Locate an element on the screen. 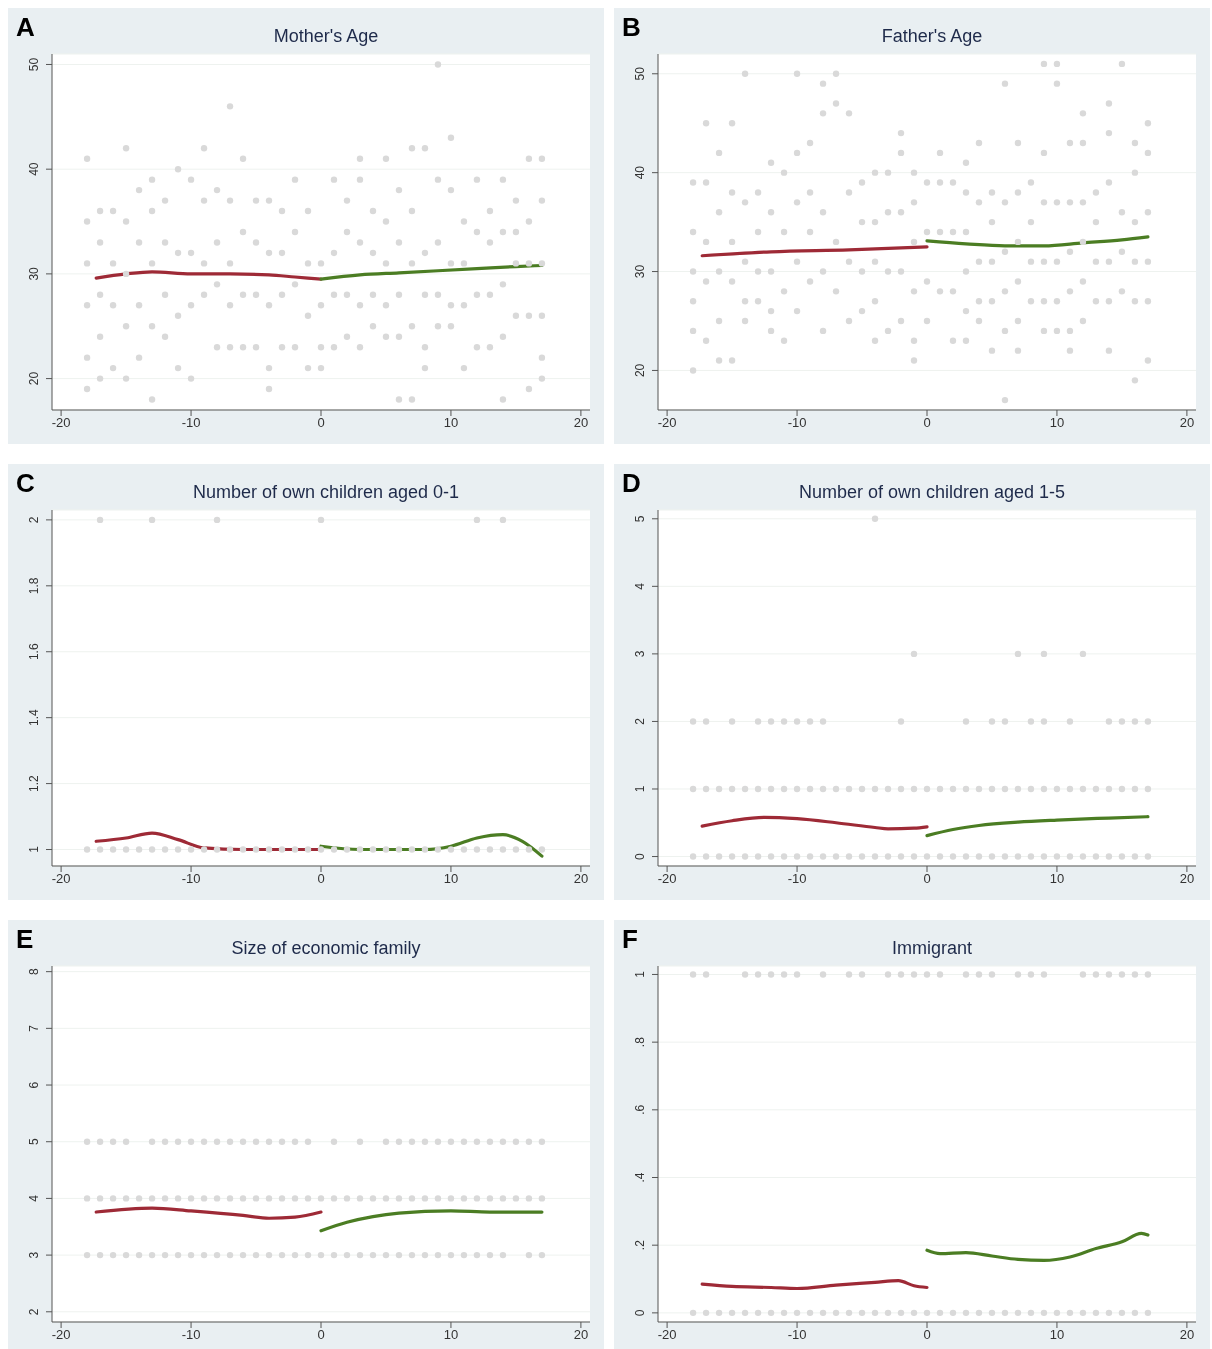 The height and width of the screenshot is (1349, 1212). y-tick-label: 1.2 is located at coordinates (34, 783).